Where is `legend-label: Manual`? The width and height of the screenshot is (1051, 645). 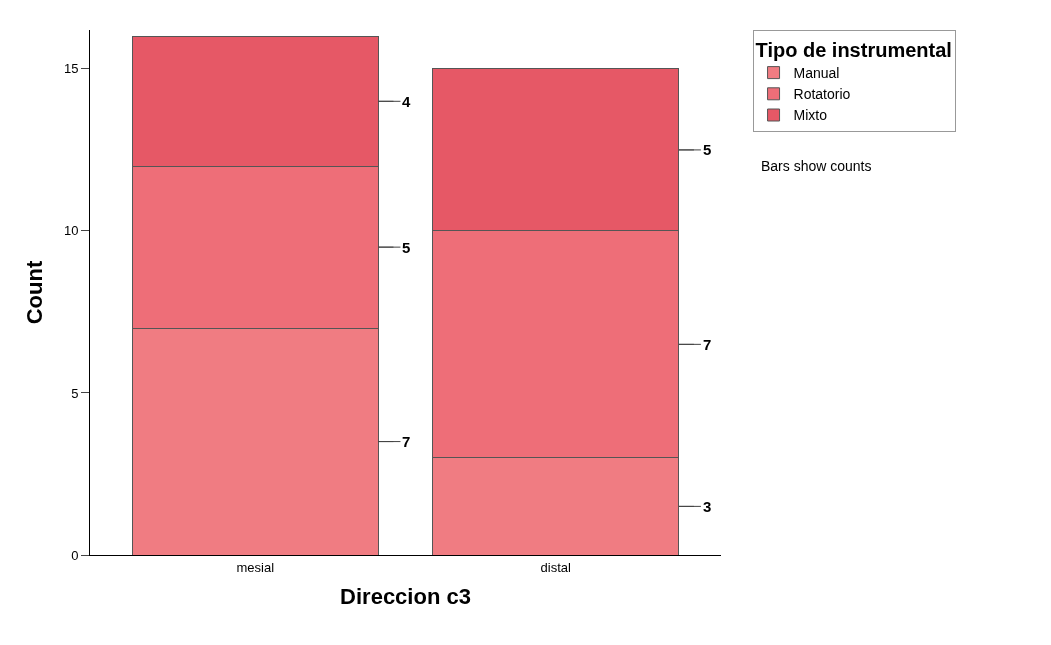 legend-label: Manual is located at coordinates (816, 73).